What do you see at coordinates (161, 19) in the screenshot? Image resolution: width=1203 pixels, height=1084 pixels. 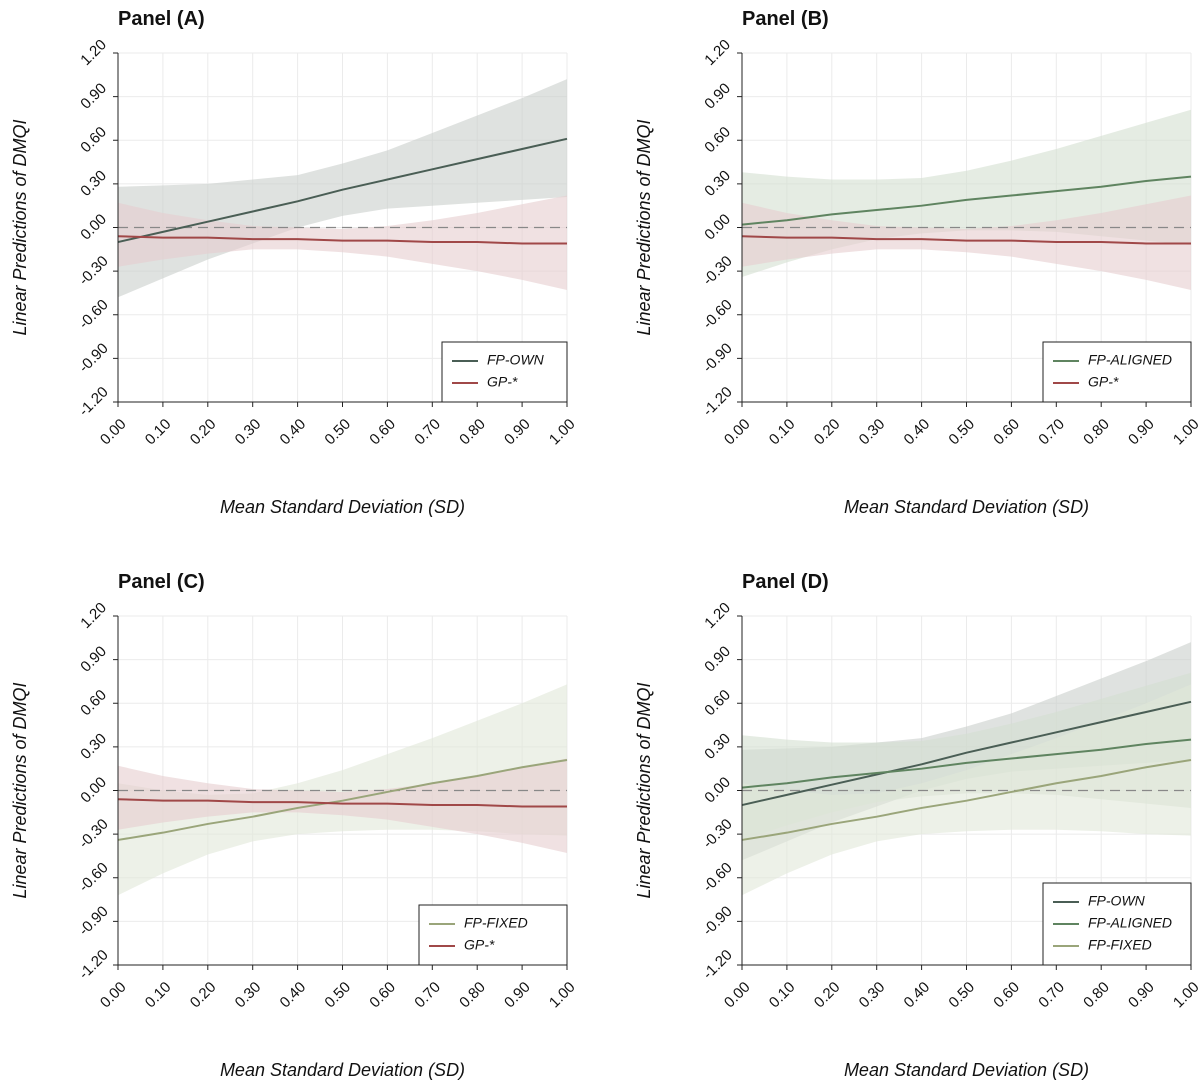 I see `panel-title: Panel (A)` at bounding box center [161, 19].